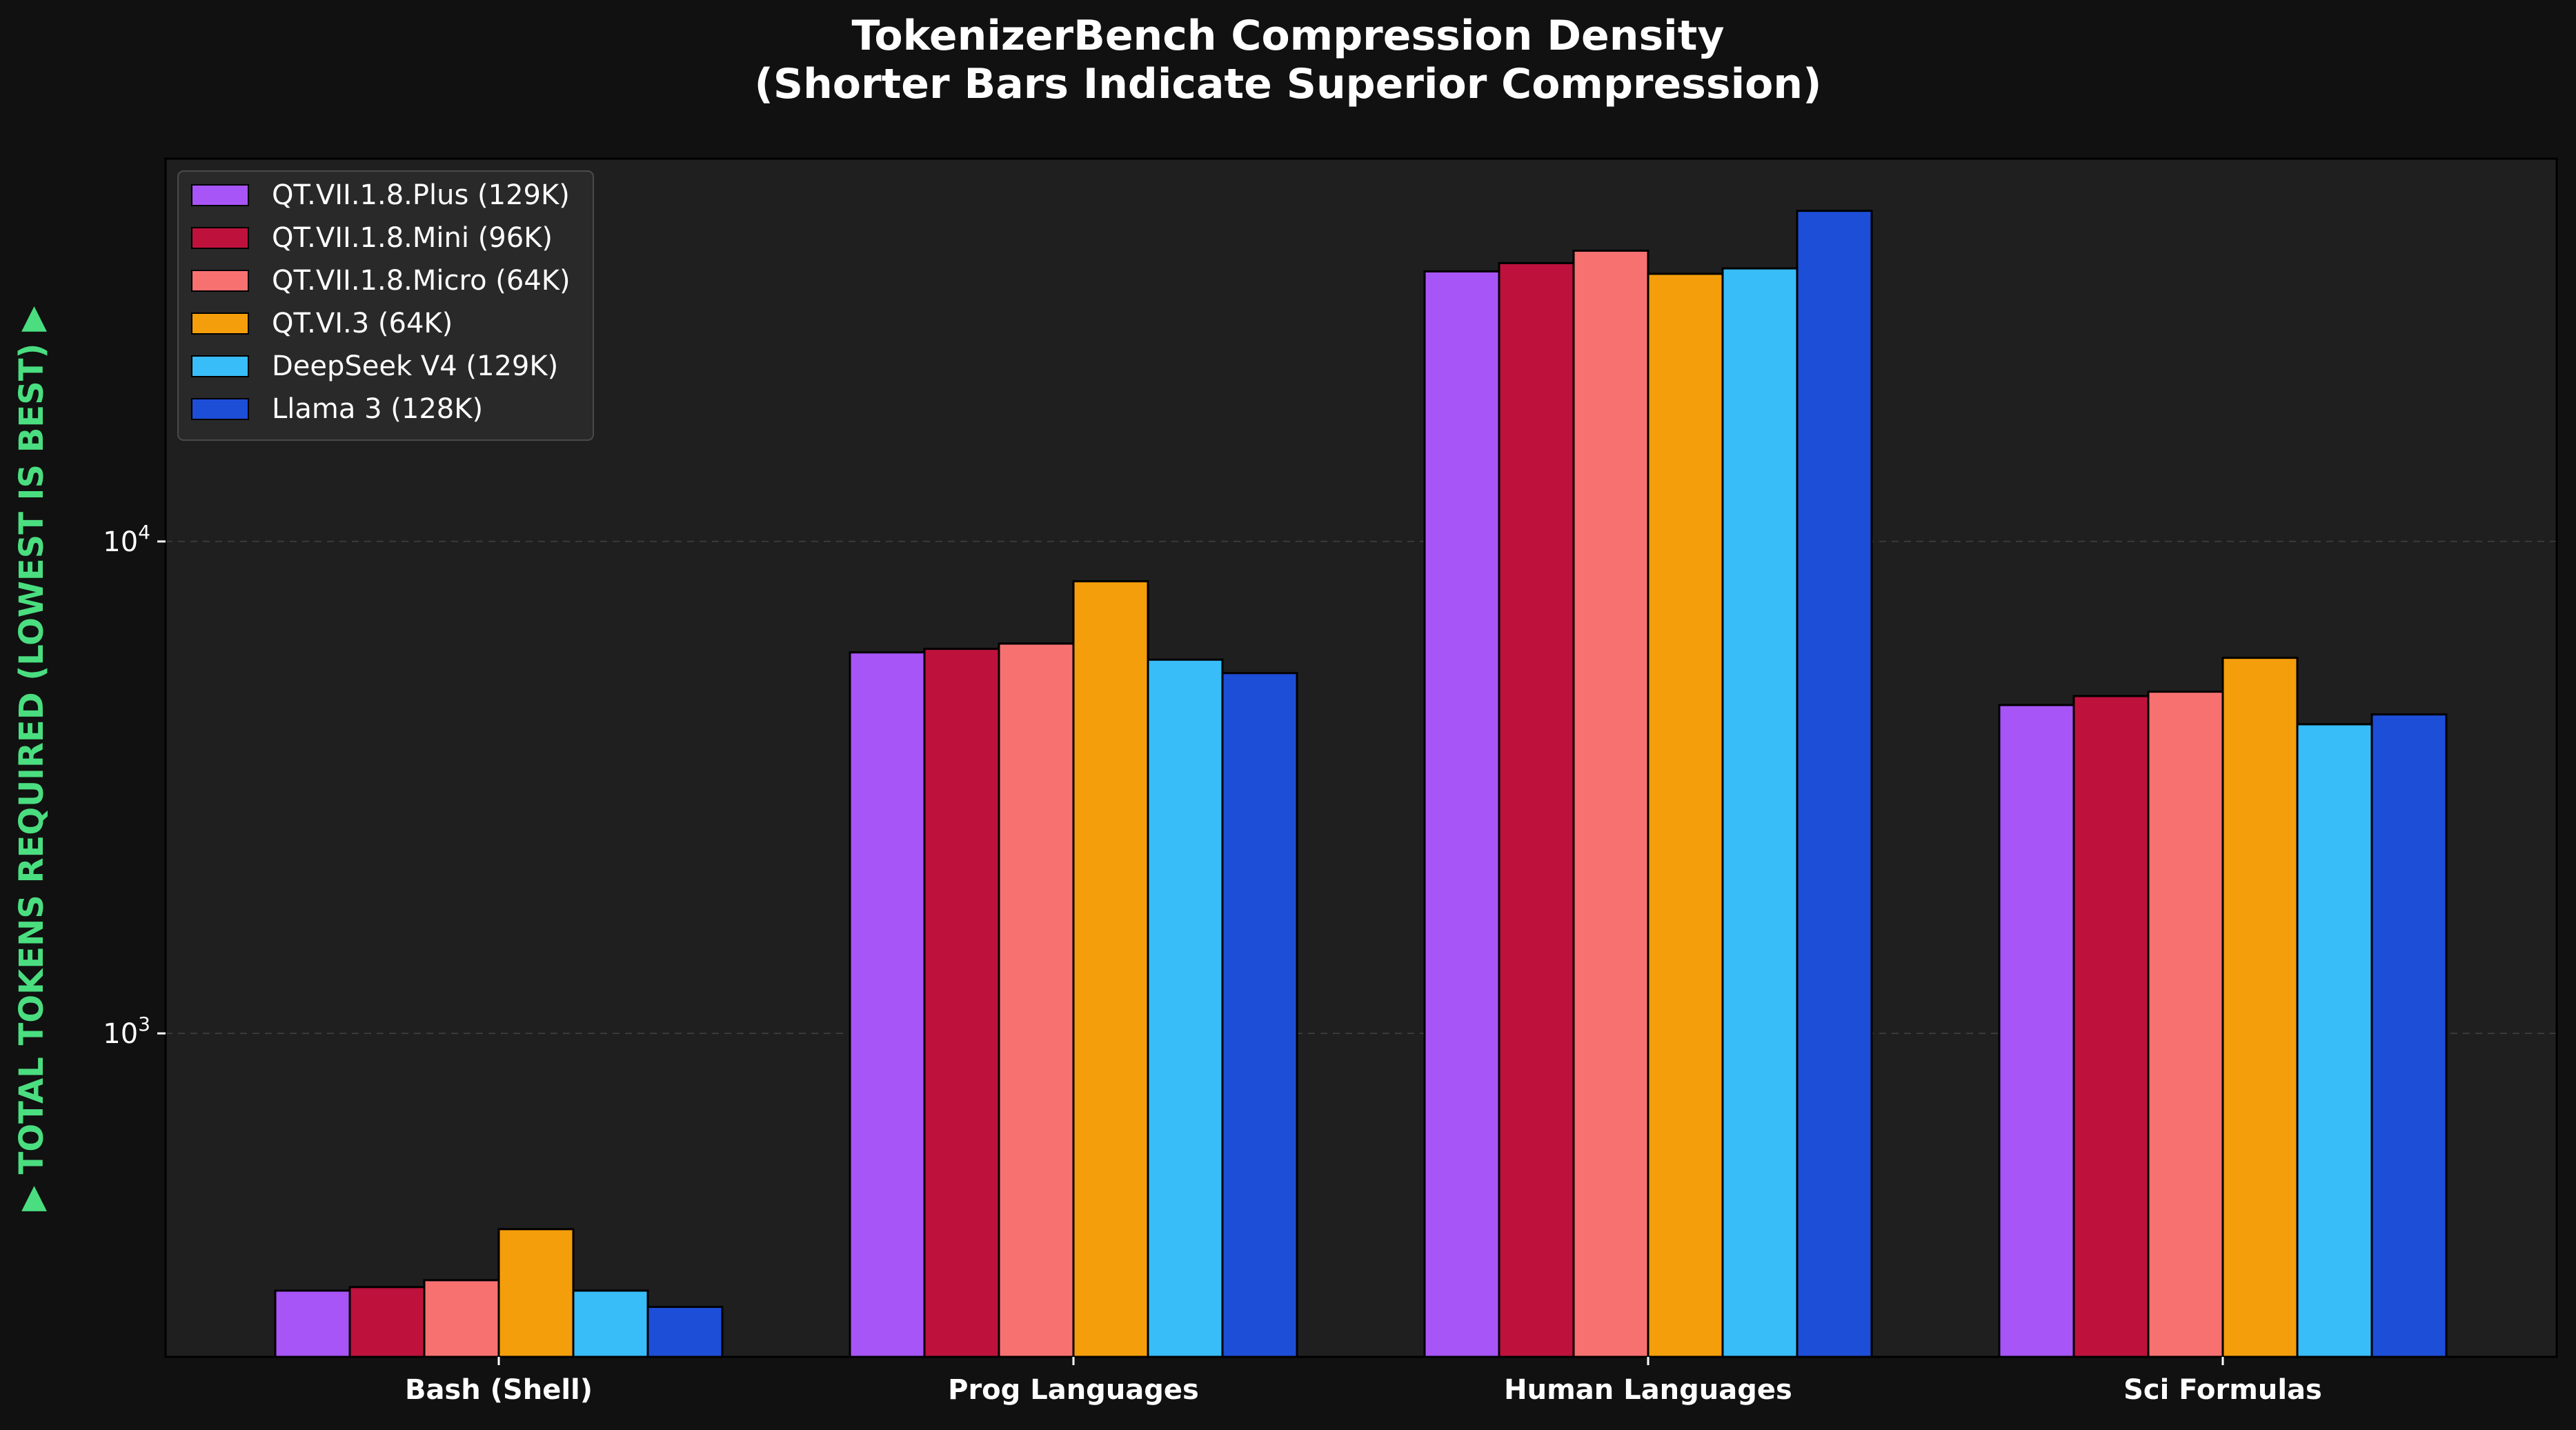 The height and width of the screenshot is (1430, 2576). I want to click on legend-box, so click(385, 305).